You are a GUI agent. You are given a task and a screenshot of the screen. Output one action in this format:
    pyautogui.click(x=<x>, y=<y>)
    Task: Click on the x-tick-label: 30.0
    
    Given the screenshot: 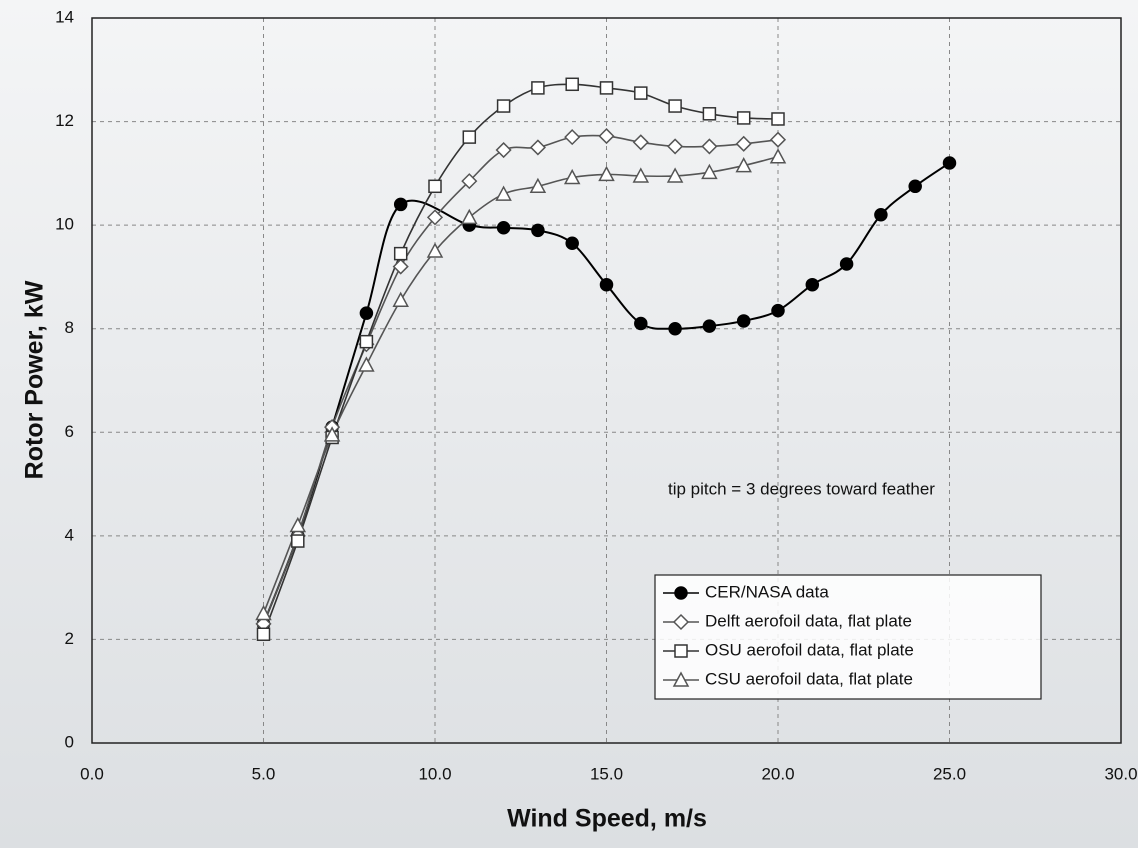 What is the action you would take?
    pyautogui.click(x=1120, y=773)
    